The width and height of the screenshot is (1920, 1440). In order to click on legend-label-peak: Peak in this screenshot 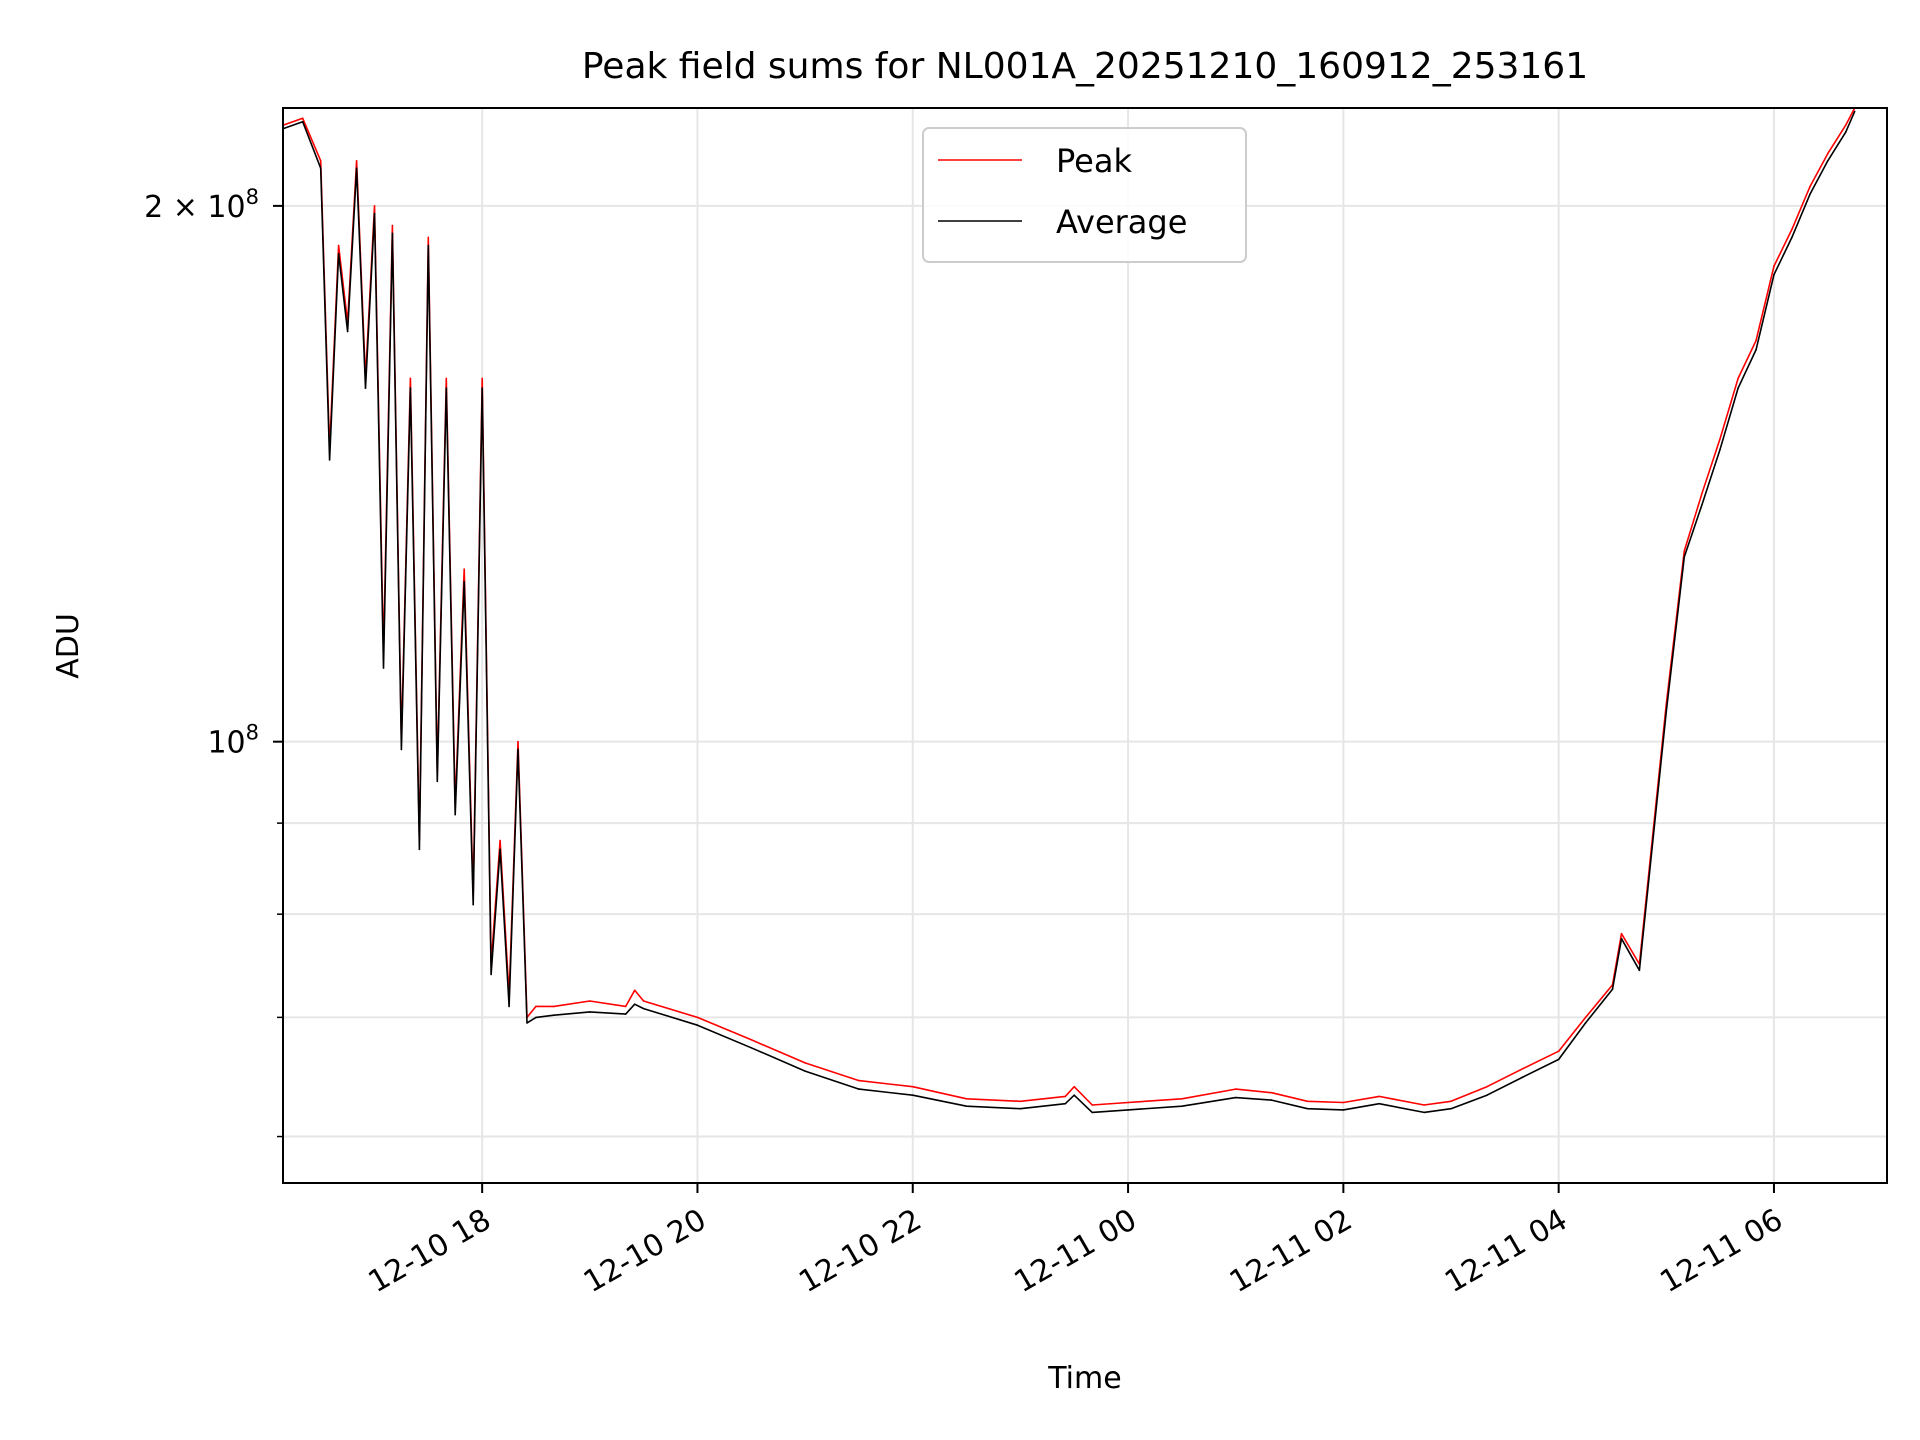, I will do `click(1094, 161)`.